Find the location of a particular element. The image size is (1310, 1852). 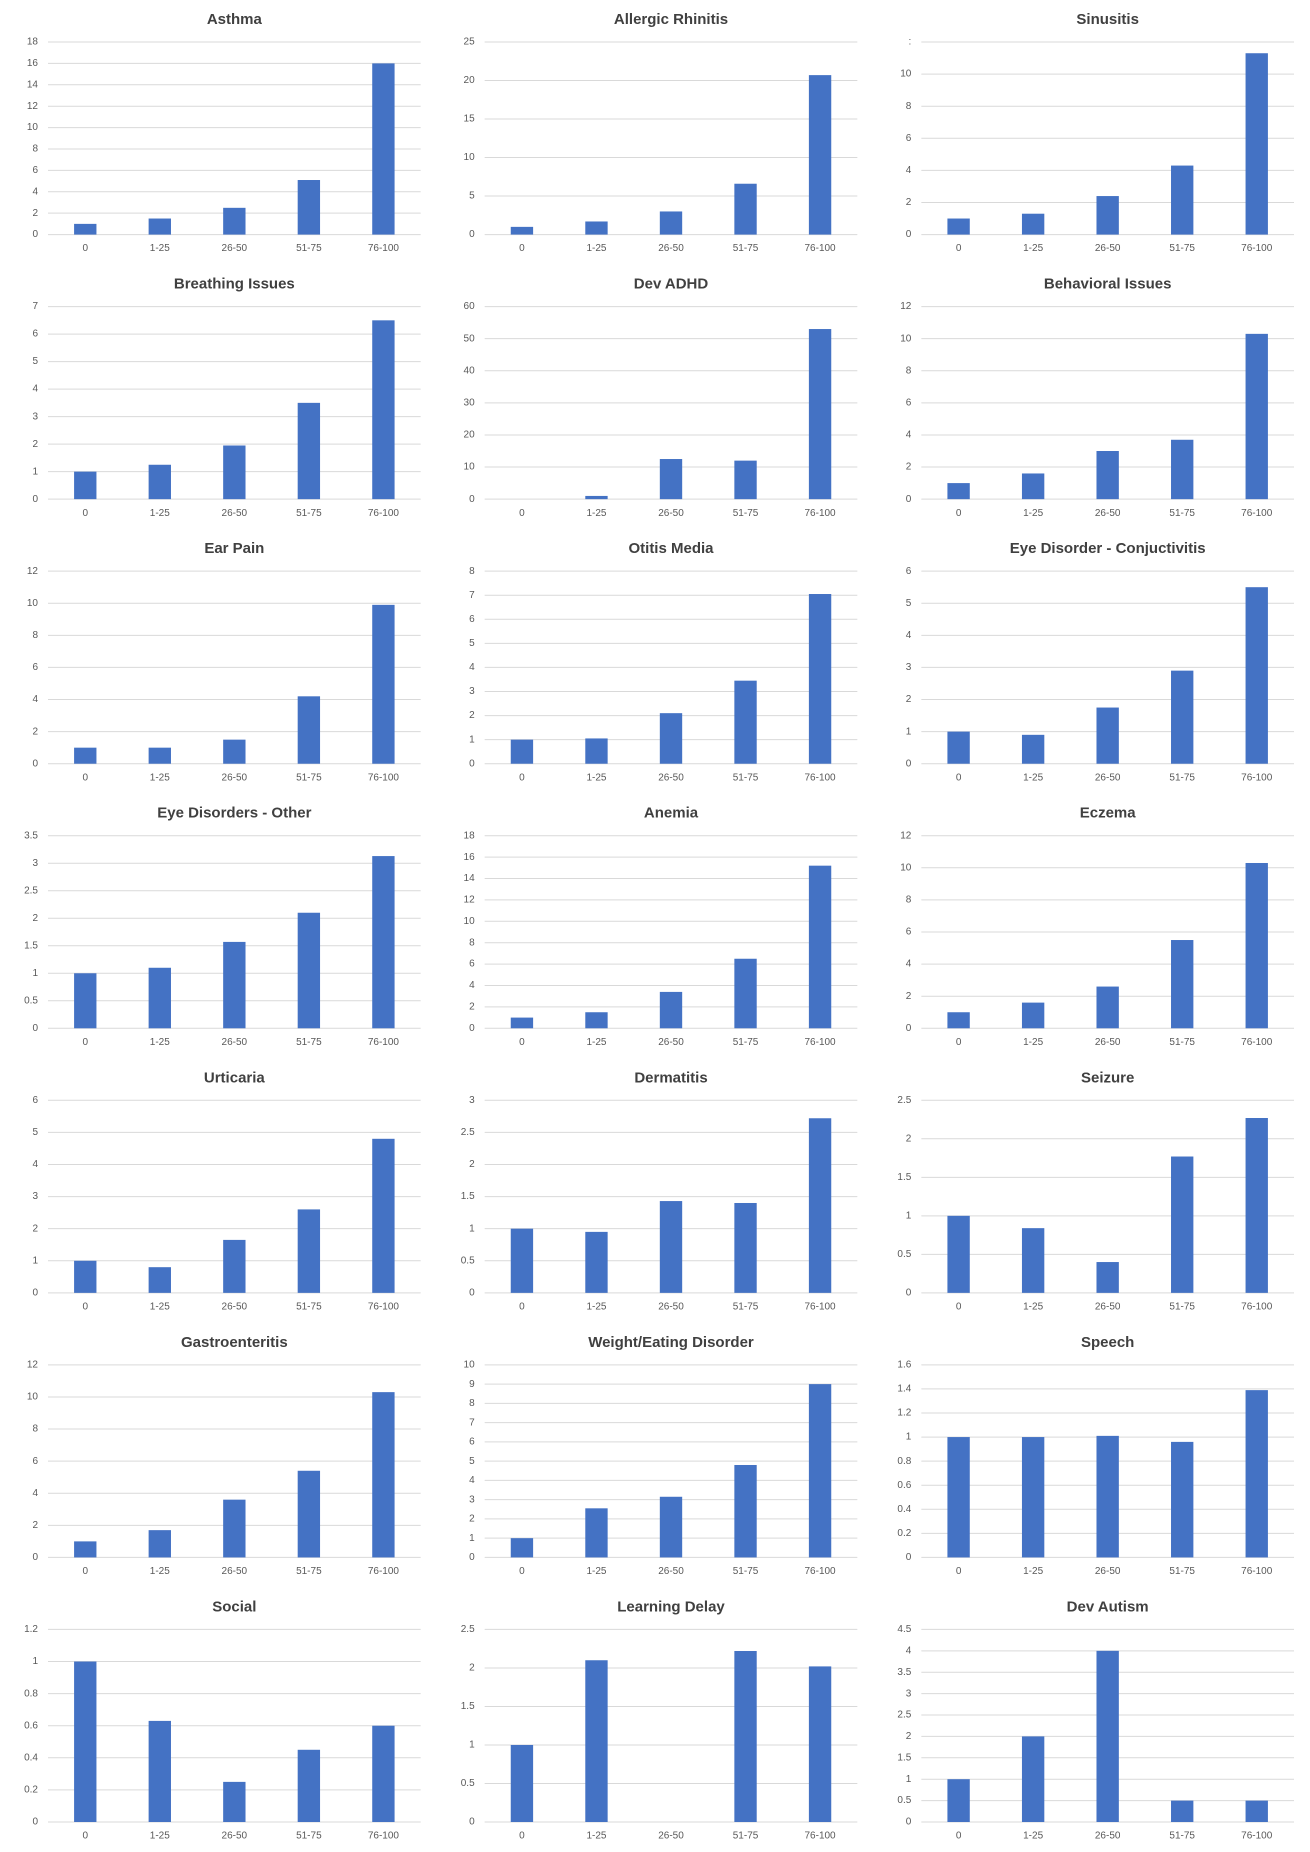

chart-title: Dev Autism is located at coordinates (1108, 1606).